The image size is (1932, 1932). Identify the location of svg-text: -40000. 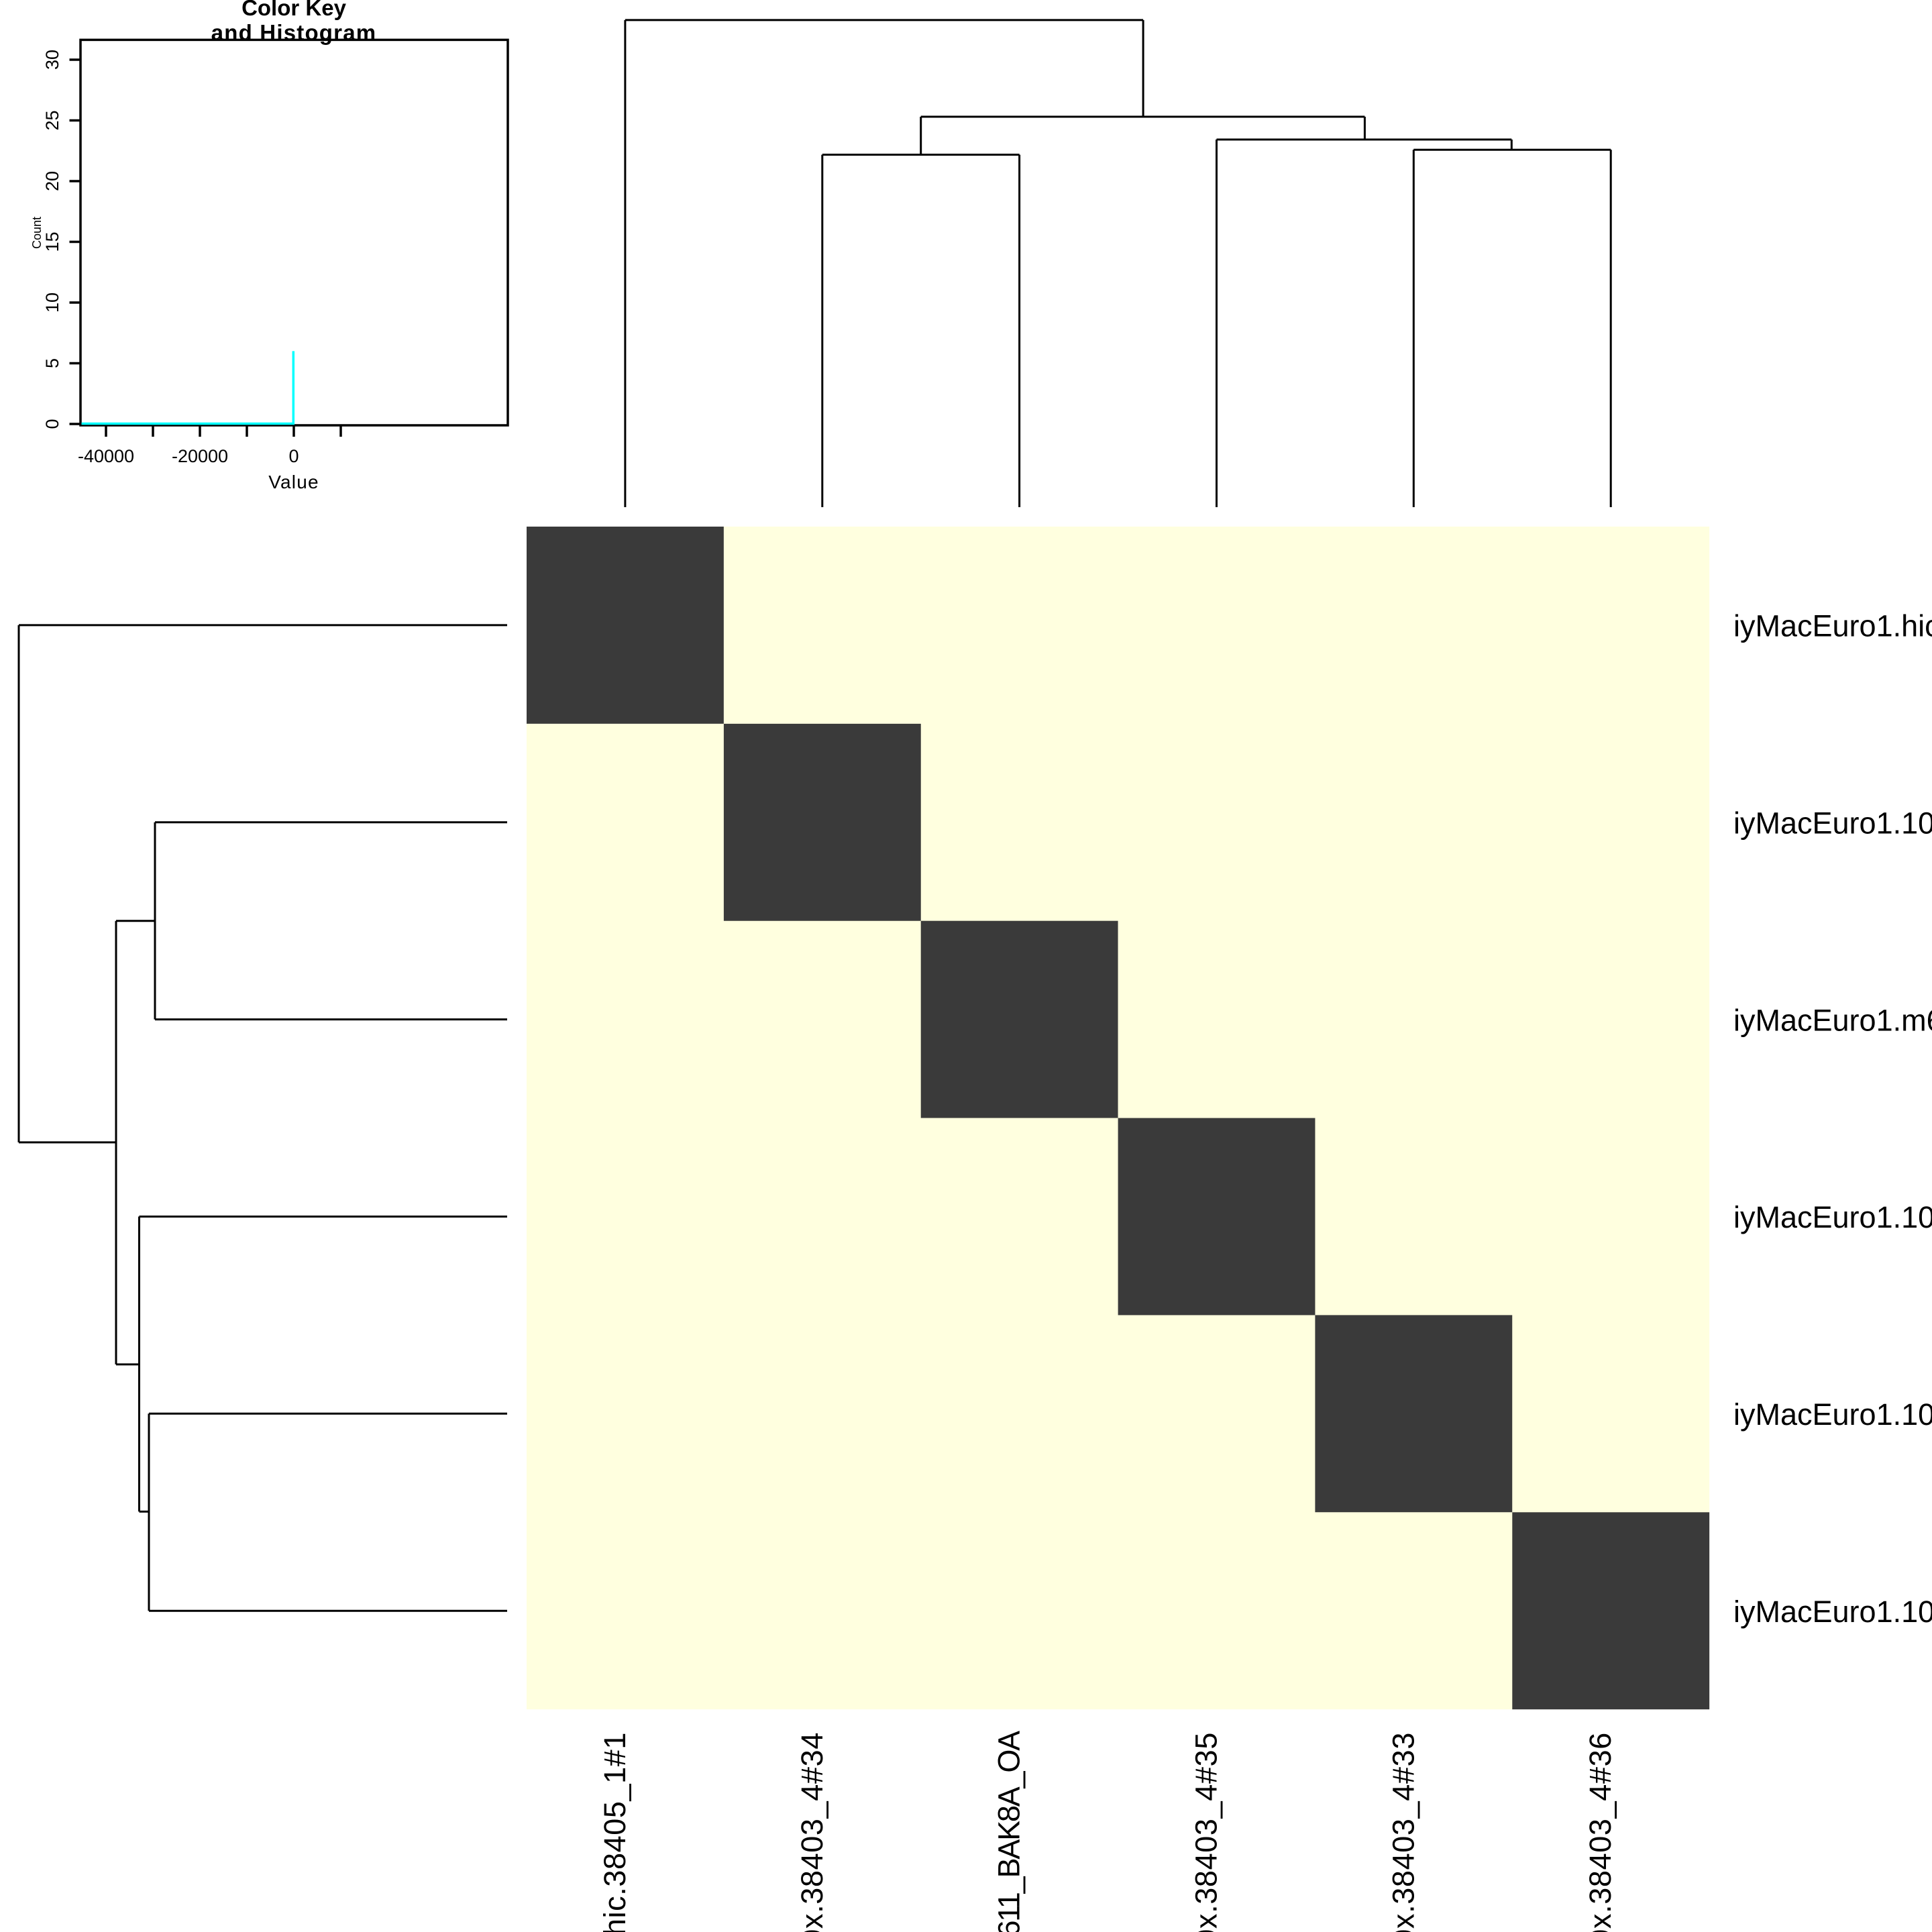
(106, 456).